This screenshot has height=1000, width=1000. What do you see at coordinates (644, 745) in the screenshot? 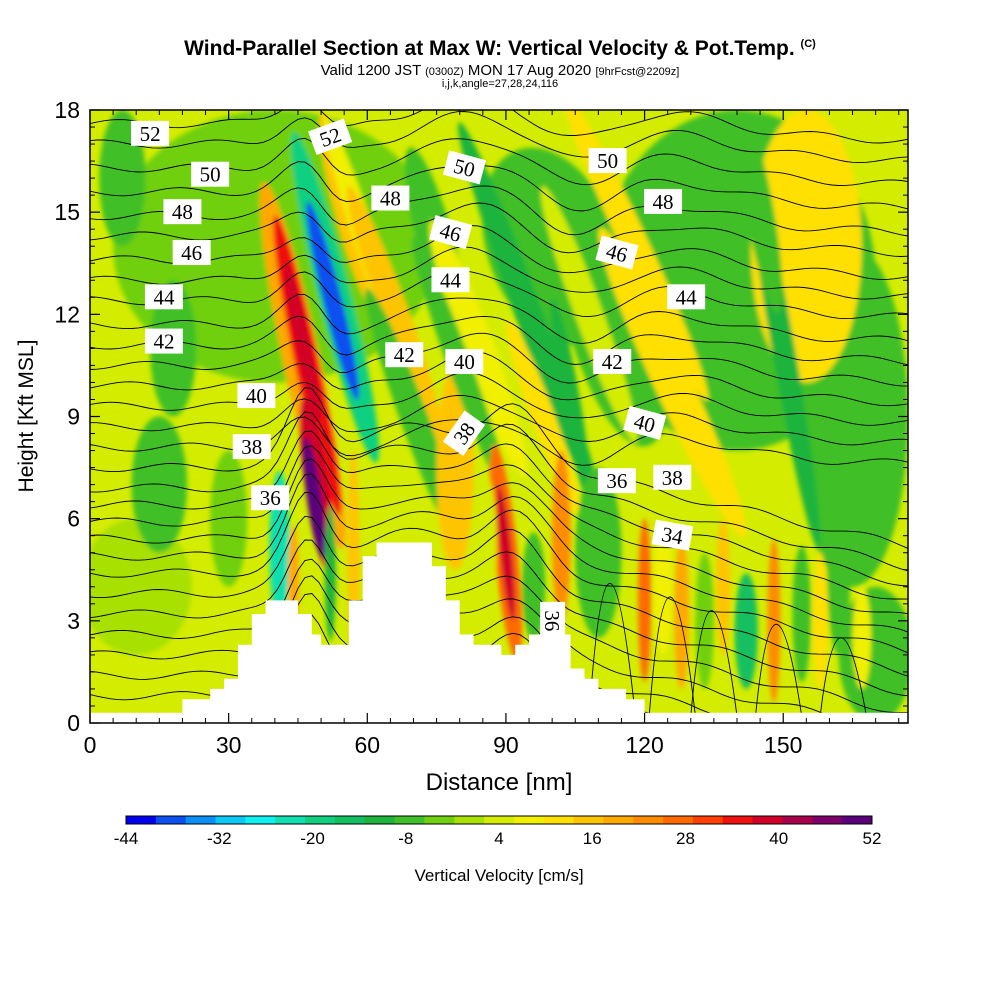
I see `x-tick-label: 120` at bounding box center [644, 745].